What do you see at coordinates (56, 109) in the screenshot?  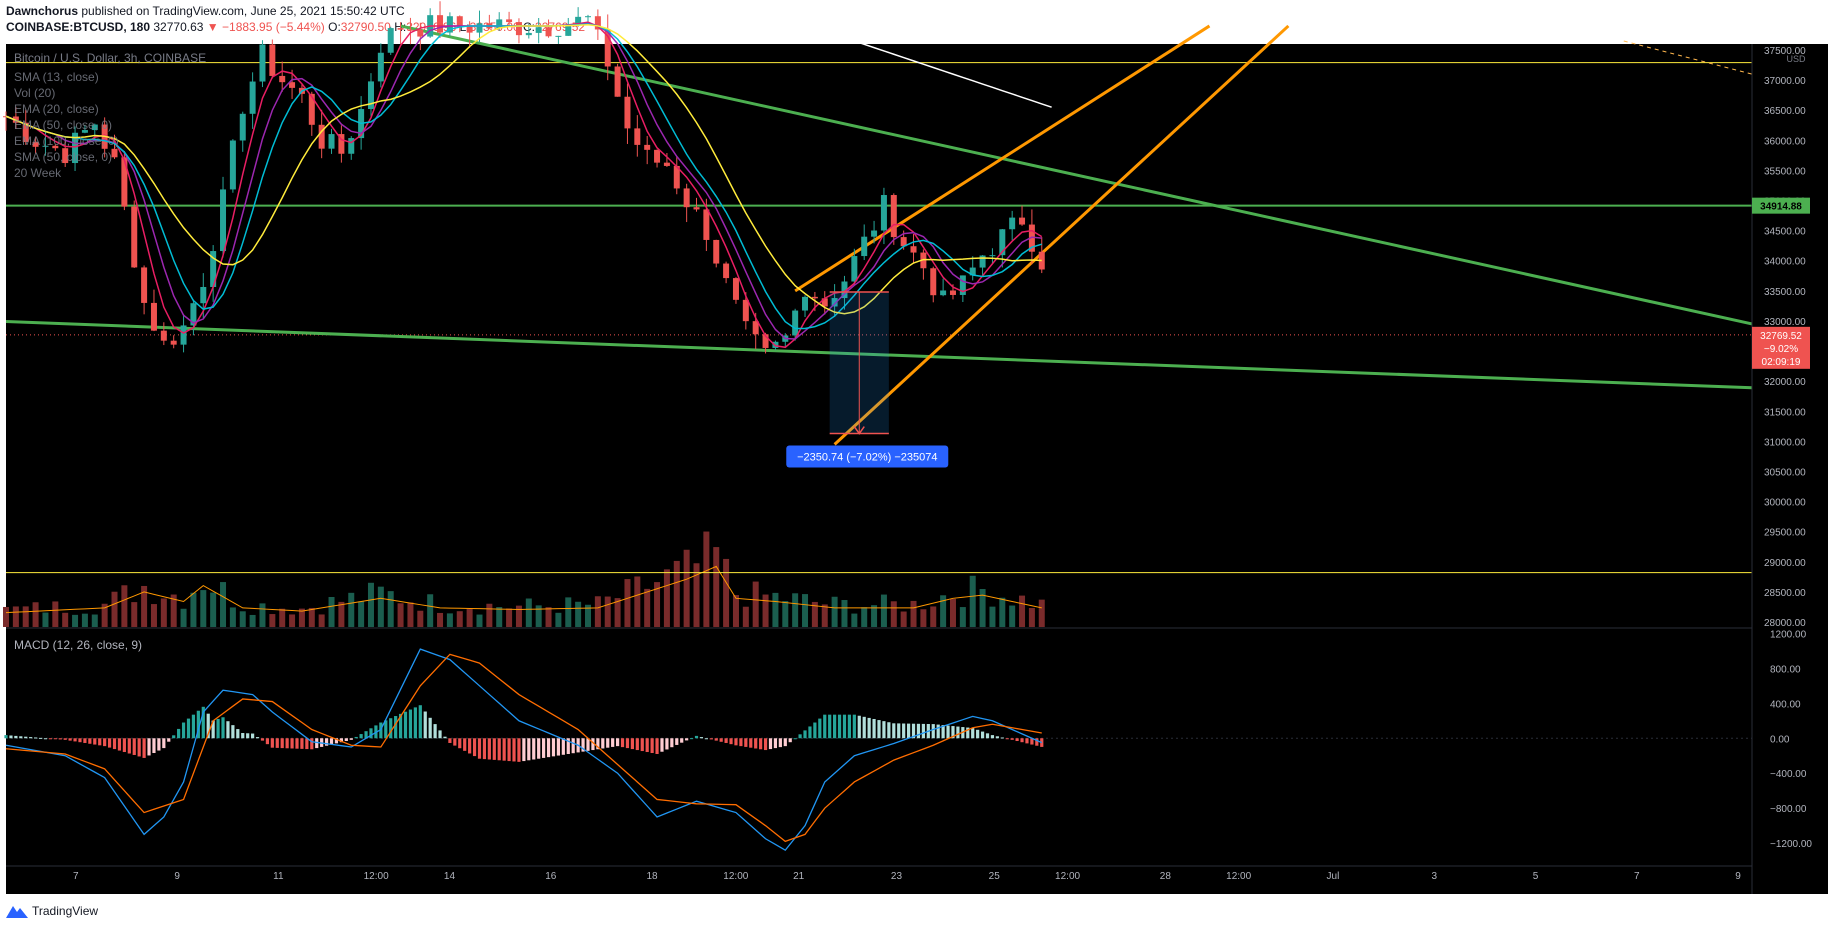 I see `legend-item: EMA (20, close)` at bounding box center [56, 109].